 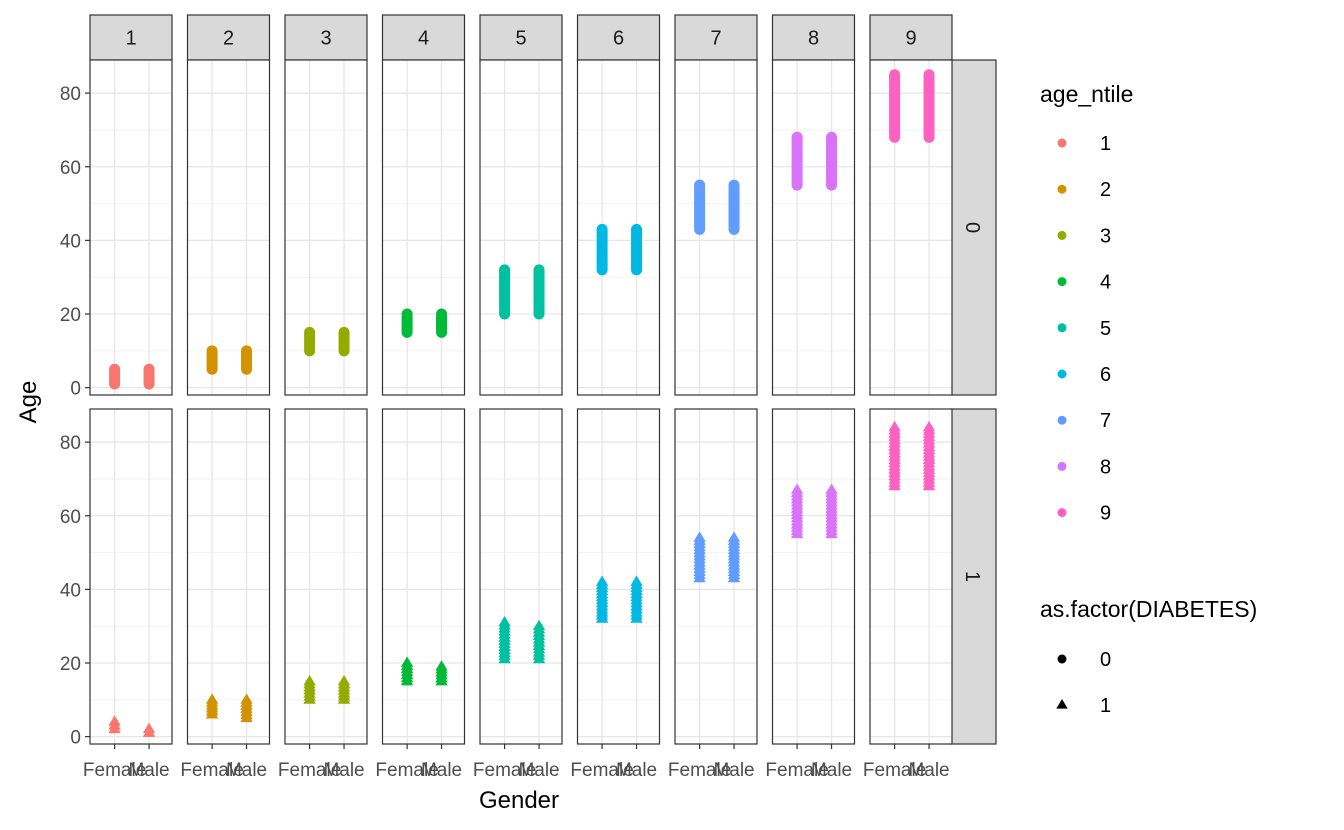 What do you see at coordinates (972, 576) in the screenshot?
I see `strip-label: 1` at bounding box center [972, 576].